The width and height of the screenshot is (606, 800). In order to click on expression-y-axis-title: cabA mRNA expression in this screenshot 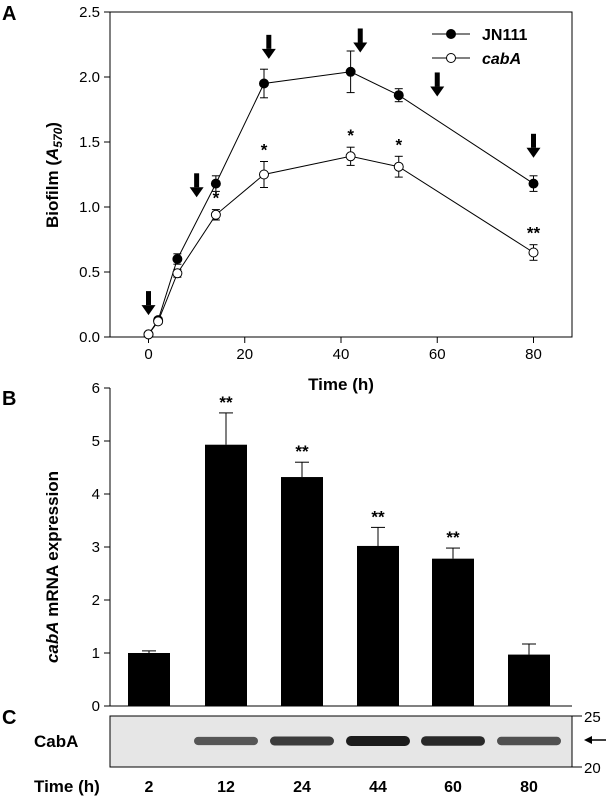, I will do `click(52, 567)`.